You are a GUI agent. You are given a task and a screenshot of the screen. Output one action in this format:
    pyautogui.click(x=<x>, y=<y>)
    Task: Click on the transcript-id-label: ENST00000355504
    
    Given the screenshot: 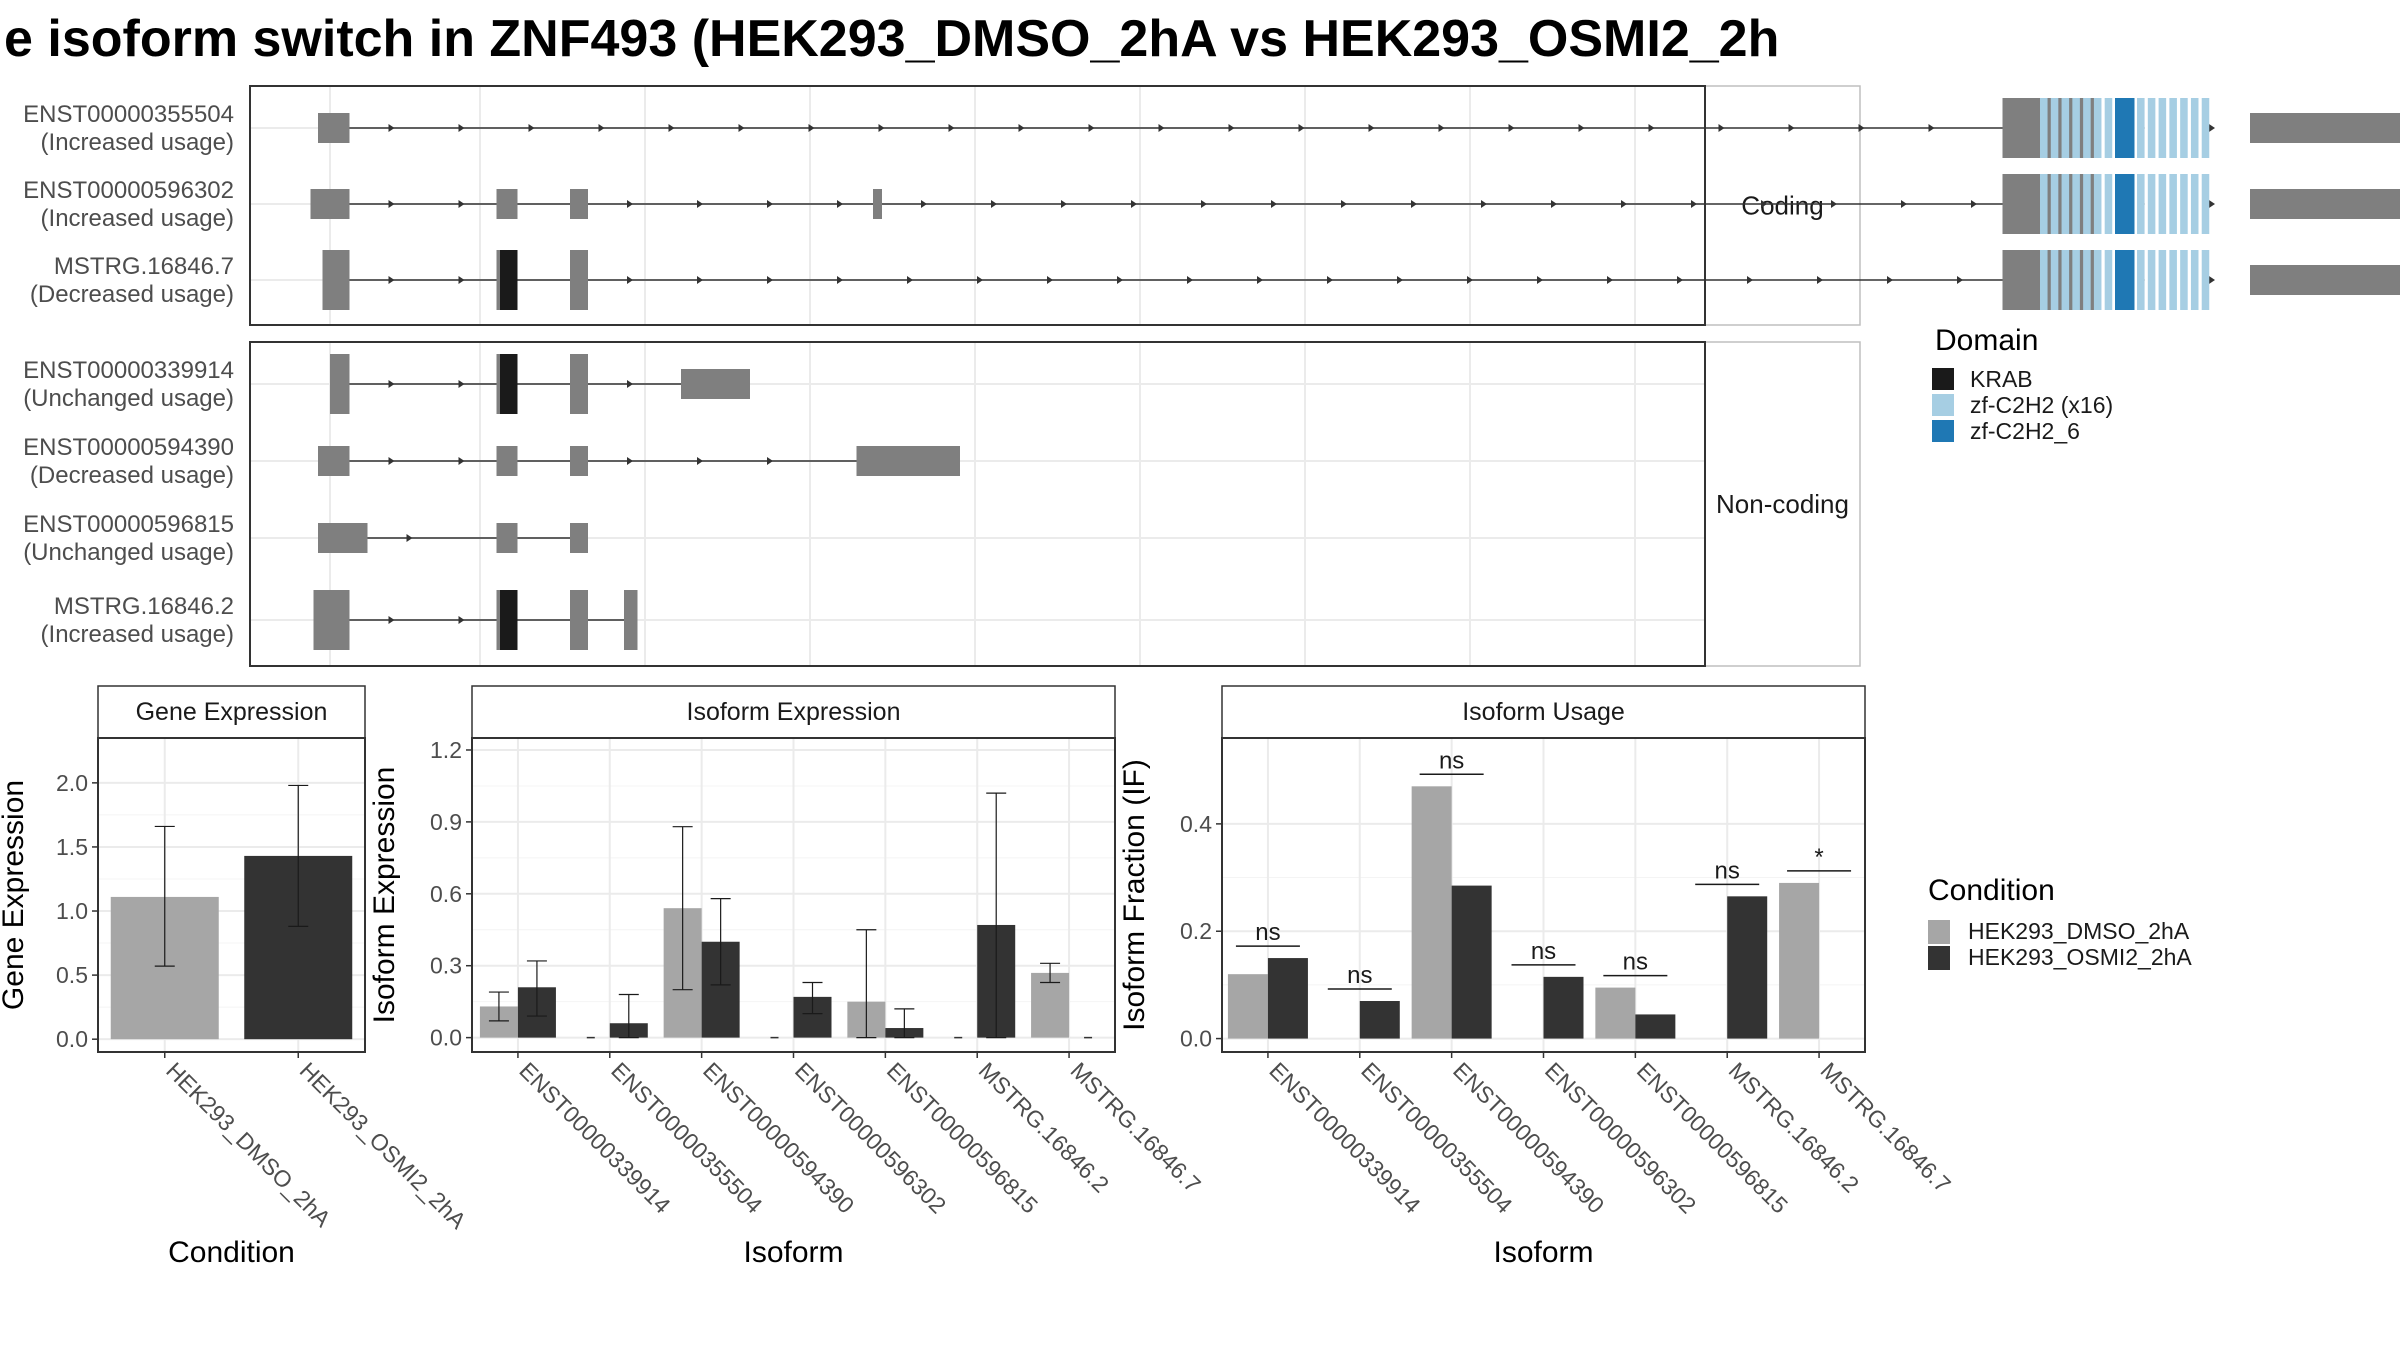 What is the action you would take?
    pyautogui.click(x=128, y=114)
    